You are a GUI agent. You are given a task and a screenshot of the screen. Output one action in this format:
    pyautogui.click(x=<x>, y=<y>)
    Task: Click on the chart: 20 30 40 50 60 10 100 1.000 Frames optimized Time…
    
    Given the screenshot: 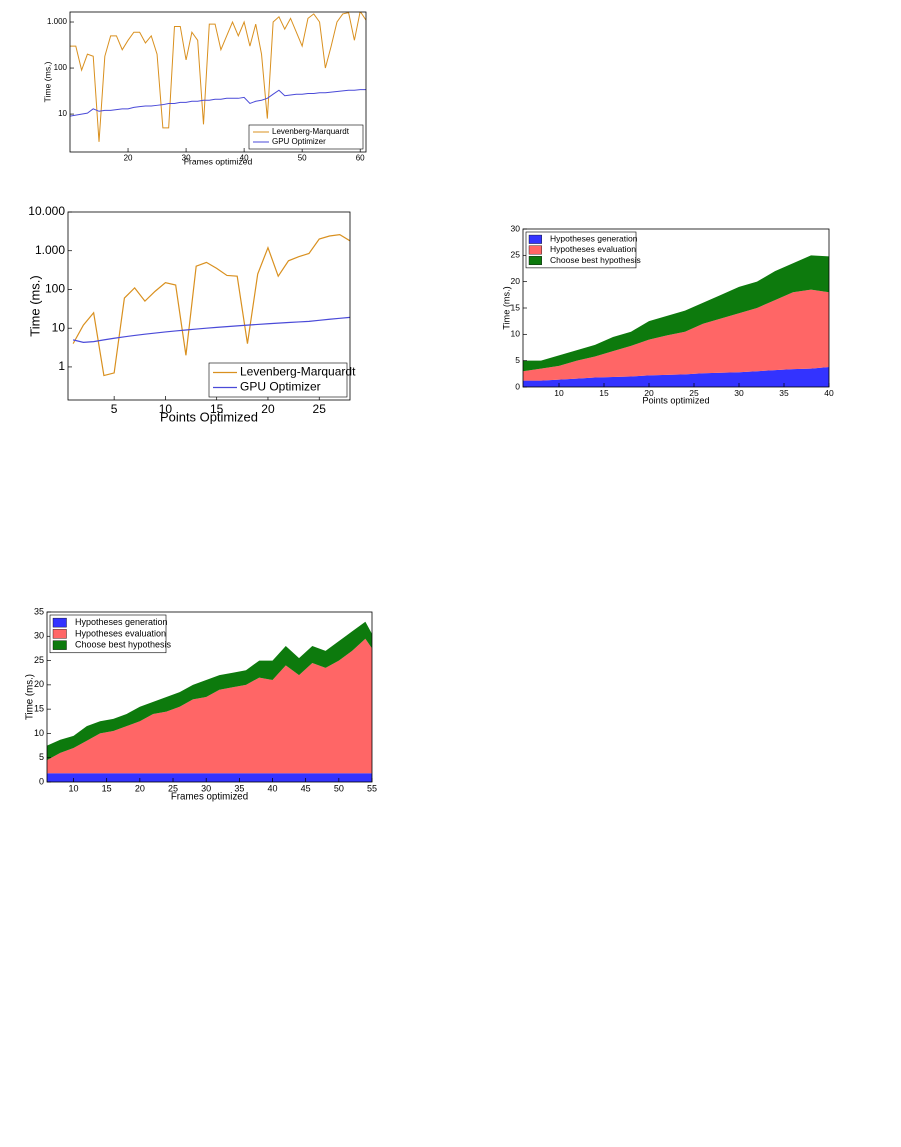 What is the action you would take?
    pyautogui.click(x=204, y=88)
    